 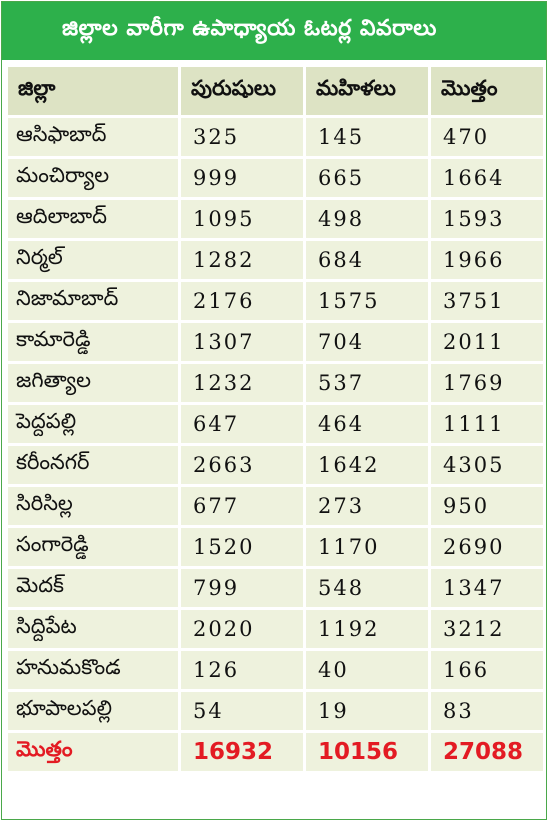 I want to click on men-count: 2176, so click(x=242, y=301).